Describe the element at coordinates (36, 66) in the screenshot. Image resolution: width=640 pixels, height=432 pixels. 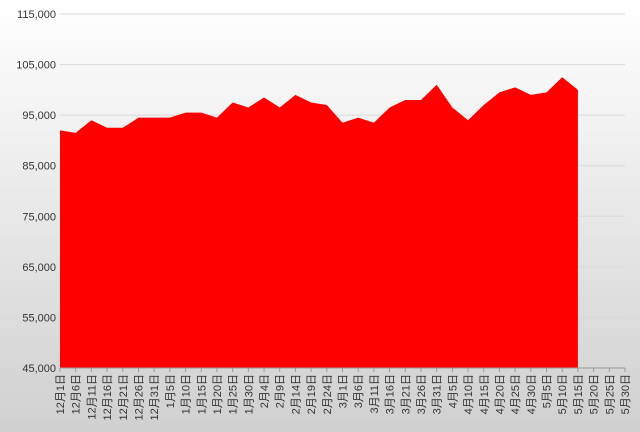
I see `y-tick-label: 105,000` at that location.